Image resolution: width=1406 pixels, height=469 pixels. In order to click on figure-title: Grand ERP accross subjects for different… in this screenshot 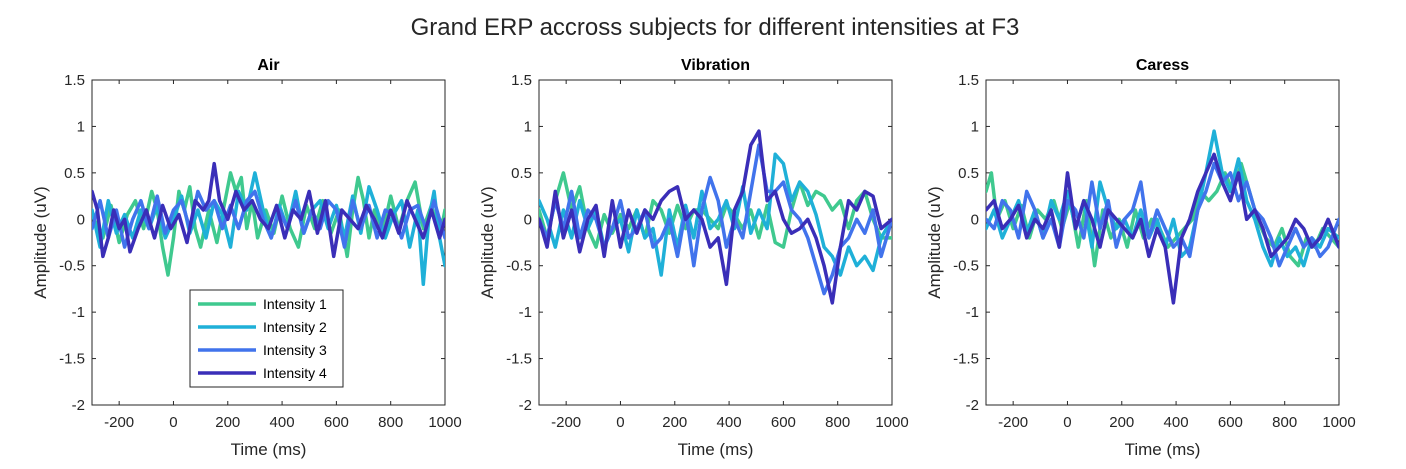, I will do `click(715, 27)`.